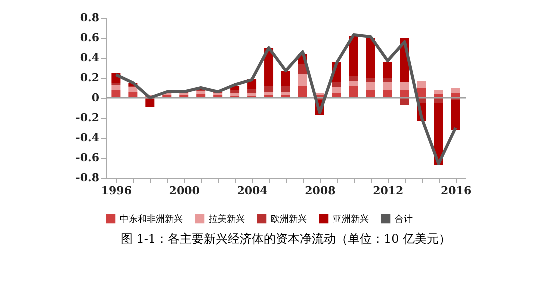  I want to click on y-tick-label: -0.8, so click(88, 178).